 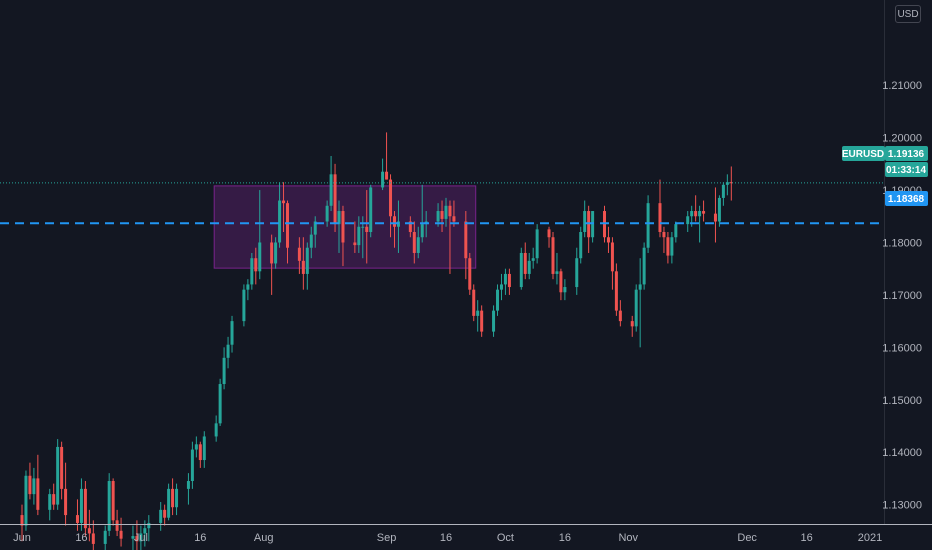 I want to click on last-price-label: 1.19136, so click(x=906, y=154).